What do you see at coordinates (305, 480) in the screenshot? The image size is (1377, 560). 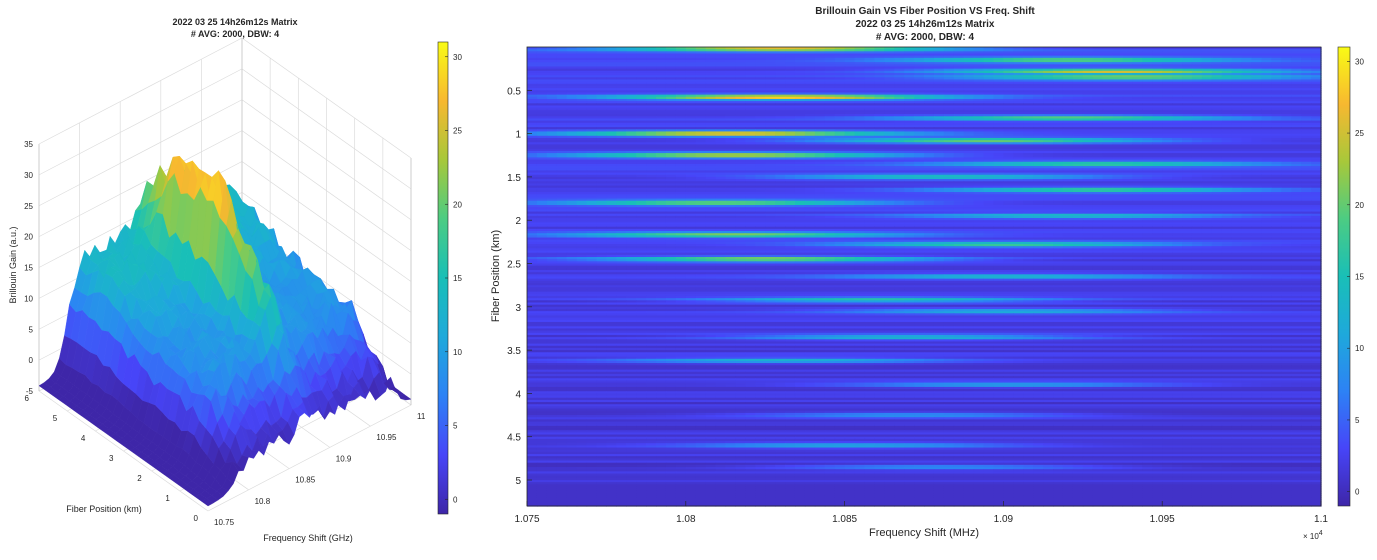 I see `surface-x-tick-label: 10.85` at bounding box center [305, 480].